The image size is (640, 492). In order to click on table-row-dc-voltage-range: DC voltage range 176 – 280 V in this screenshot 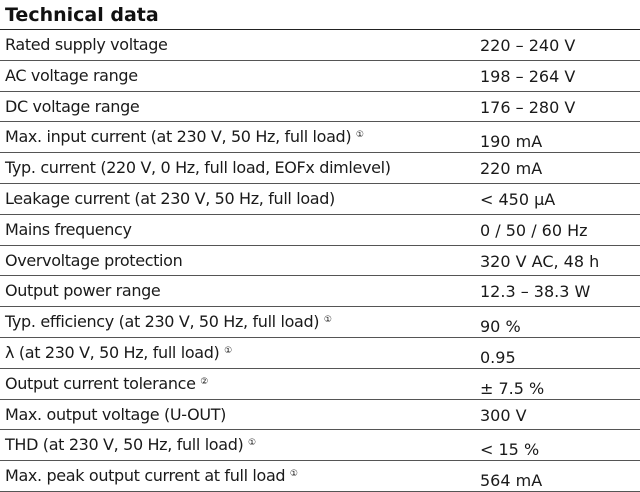, I will do `click(320, 107)`.